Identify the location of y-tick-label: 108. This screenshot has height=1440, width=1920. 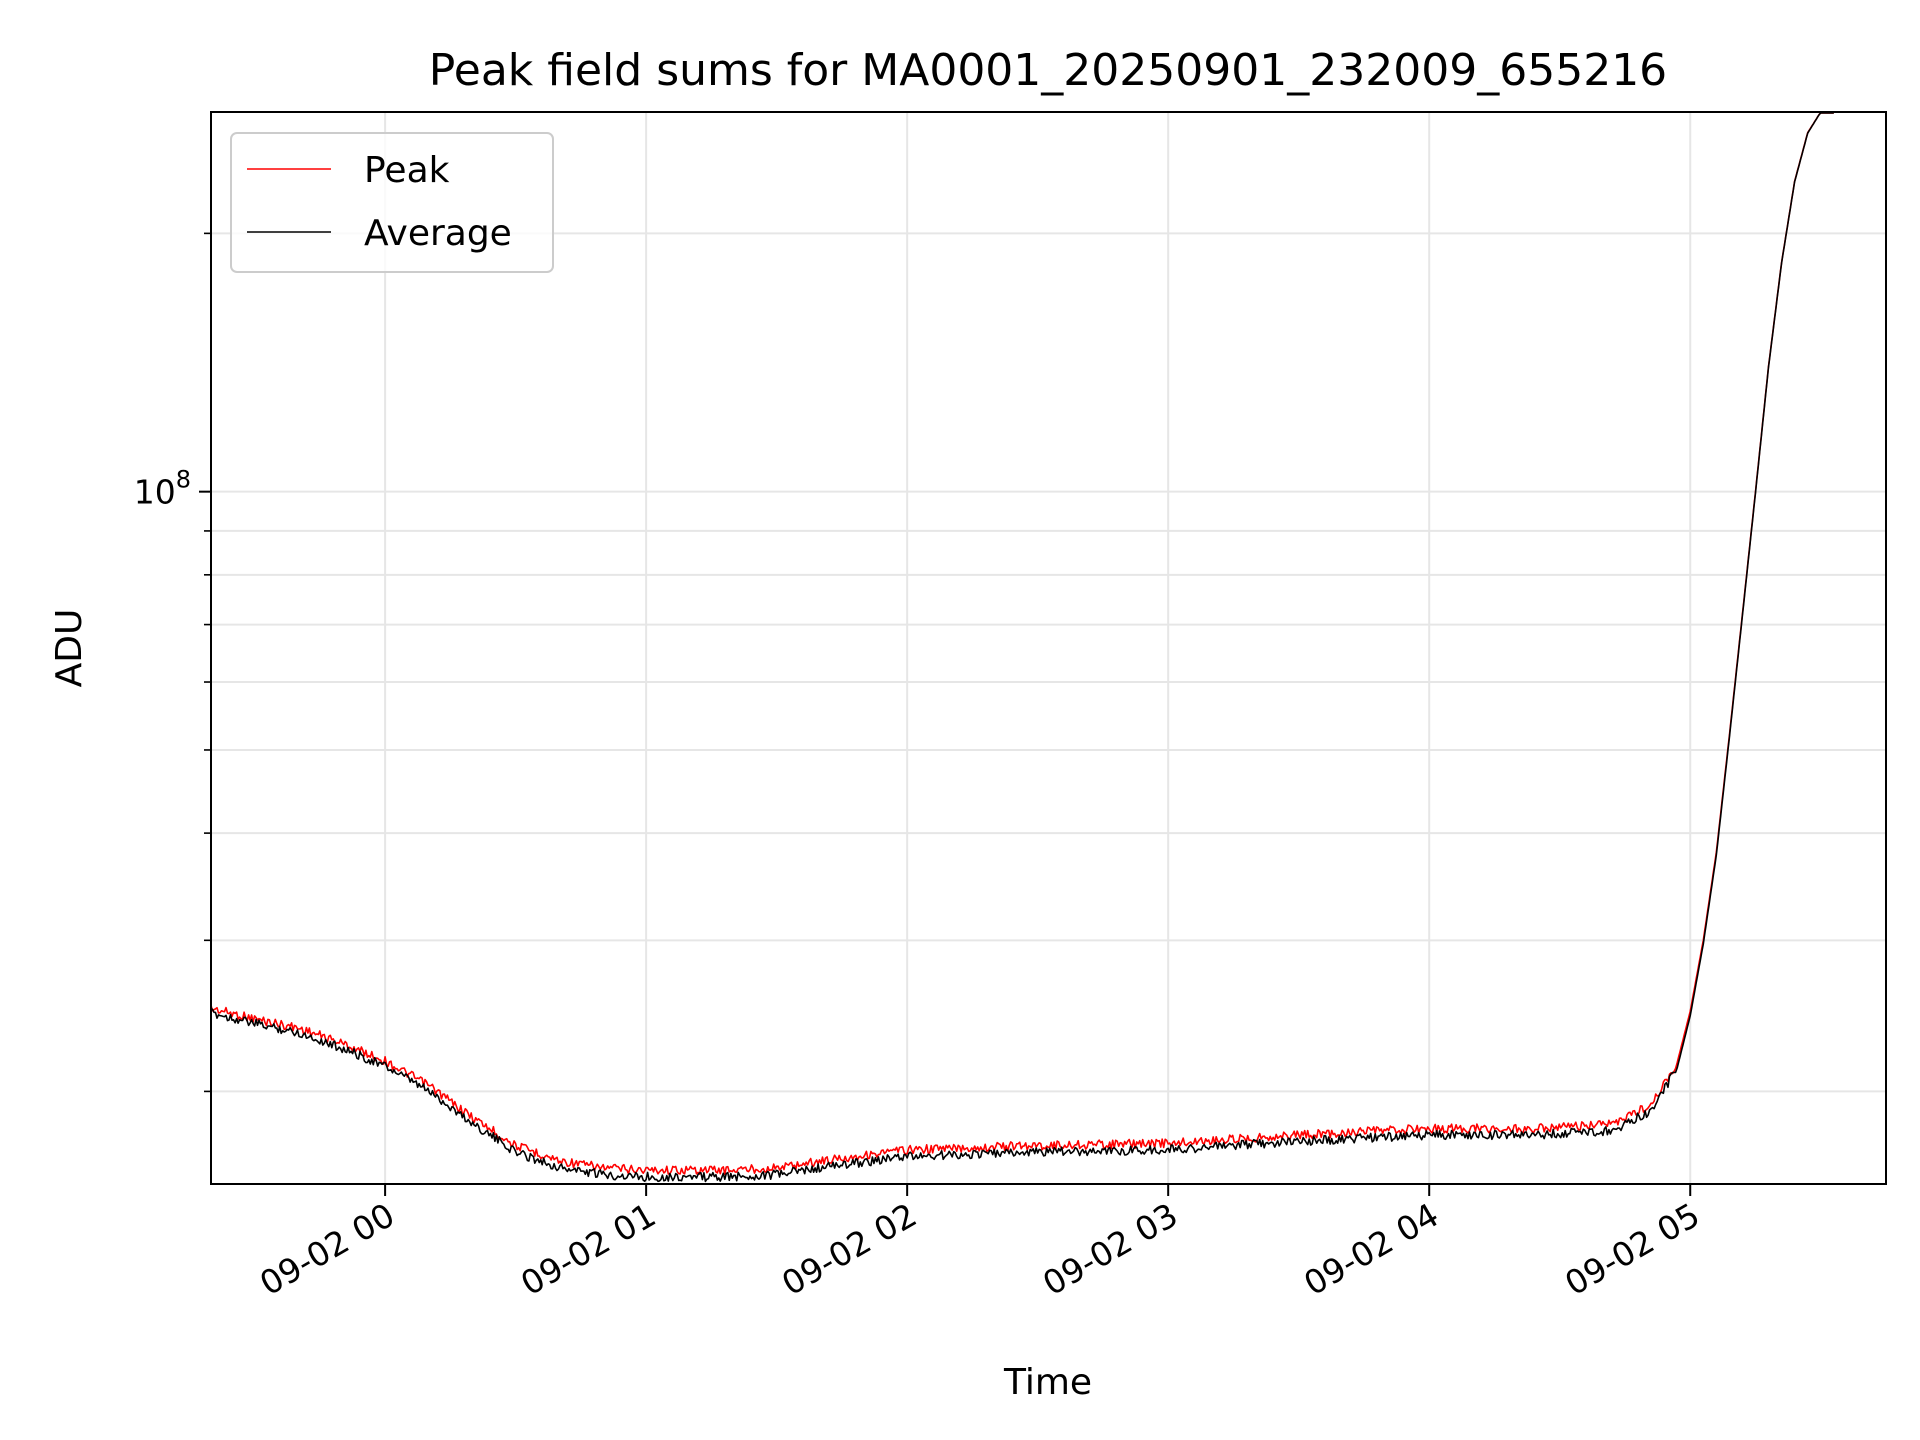
(162, 489).